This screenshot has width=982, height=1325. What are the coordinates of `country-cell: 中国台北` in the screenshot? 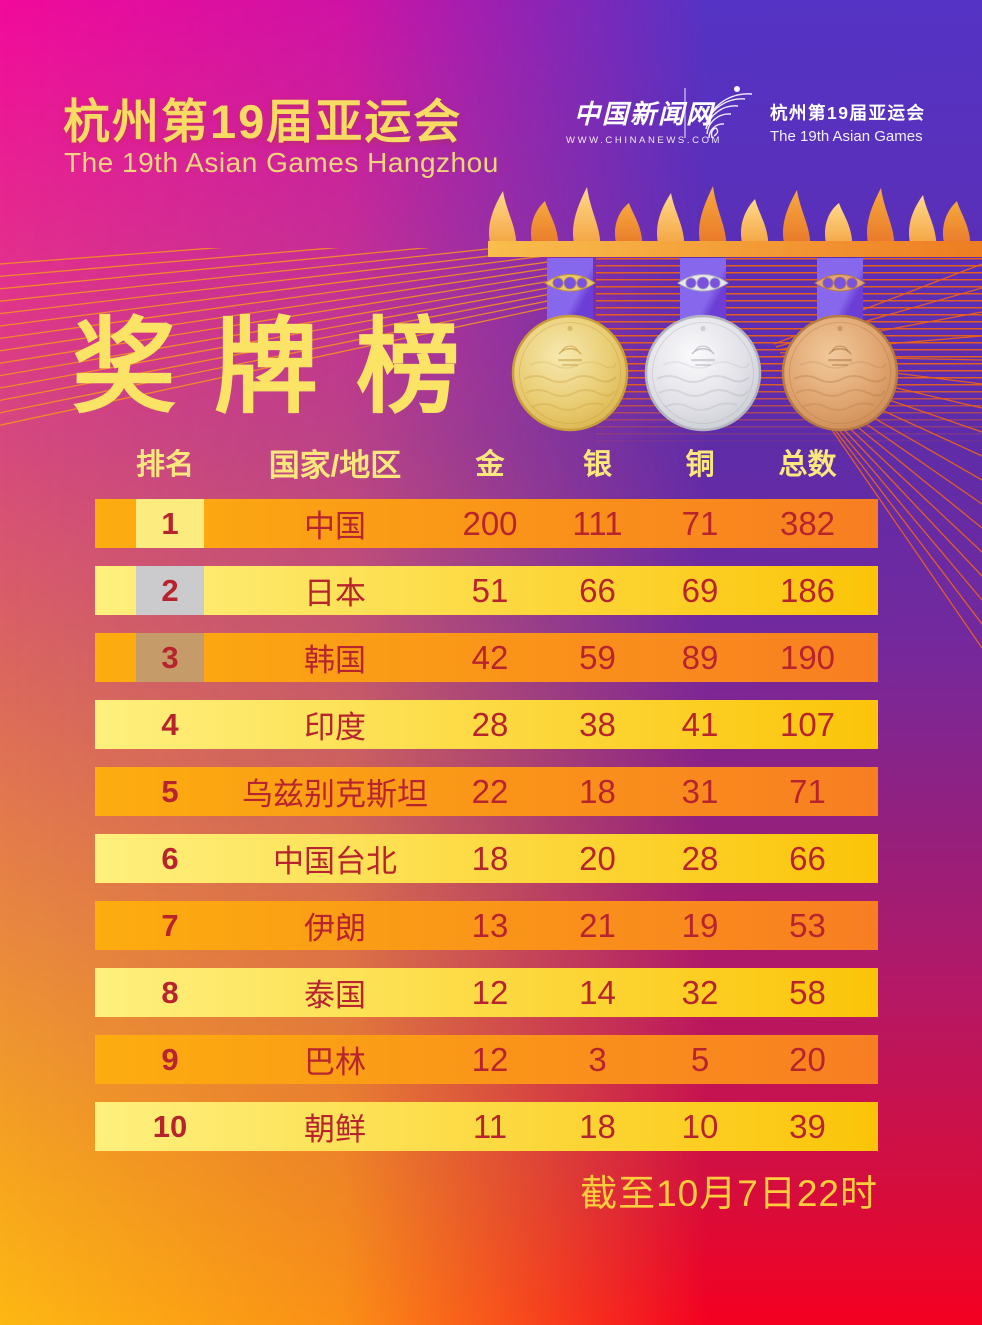 It's located at (335, 861).